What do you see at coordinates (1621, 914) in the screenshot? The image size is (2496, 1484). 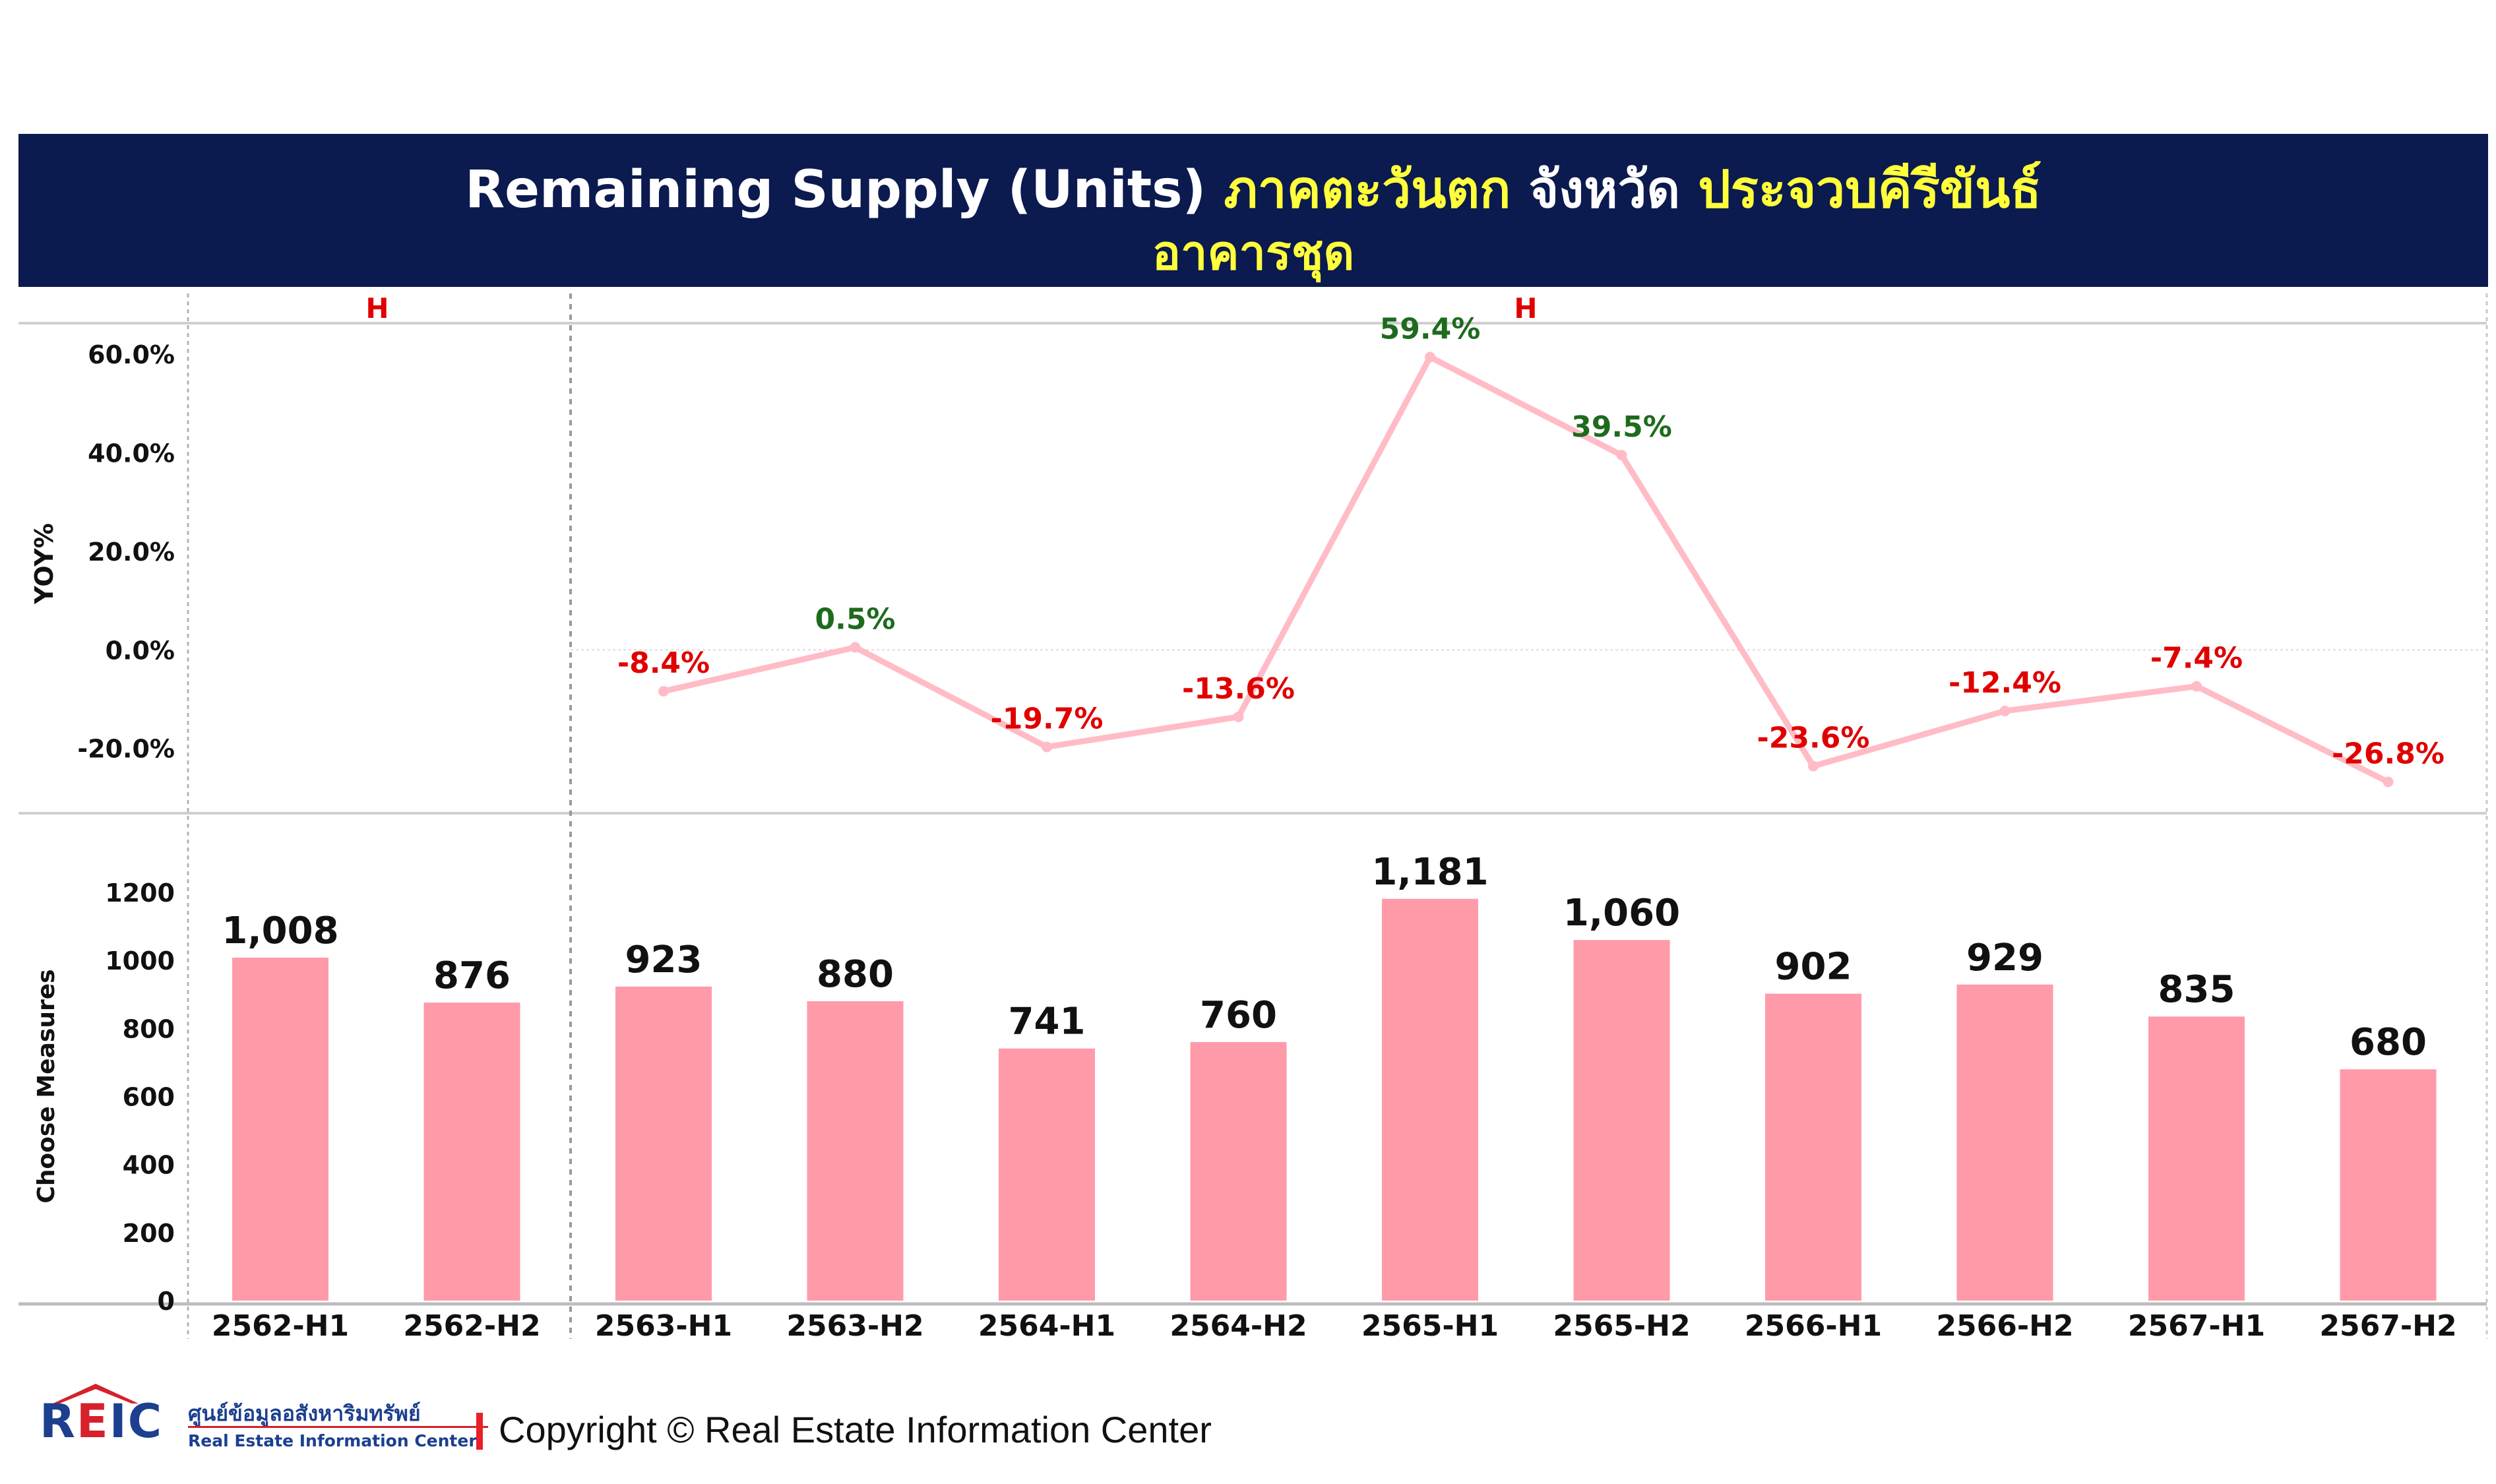 I see `bar-value-label: 1,060` at bounding box center [1621, 914].